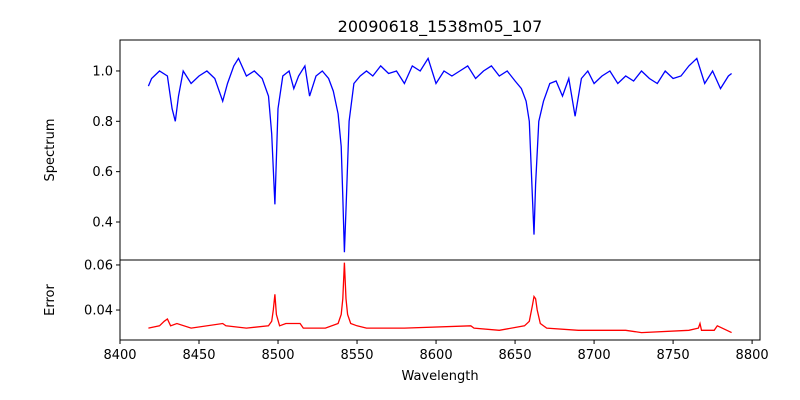 Image resolution: width=800 pixels, height=400 pixels. What do you see at coordinates (50, 300) in the screenshot?
I see `y-axis-label-error: Error` at bounding box center [50, 300].